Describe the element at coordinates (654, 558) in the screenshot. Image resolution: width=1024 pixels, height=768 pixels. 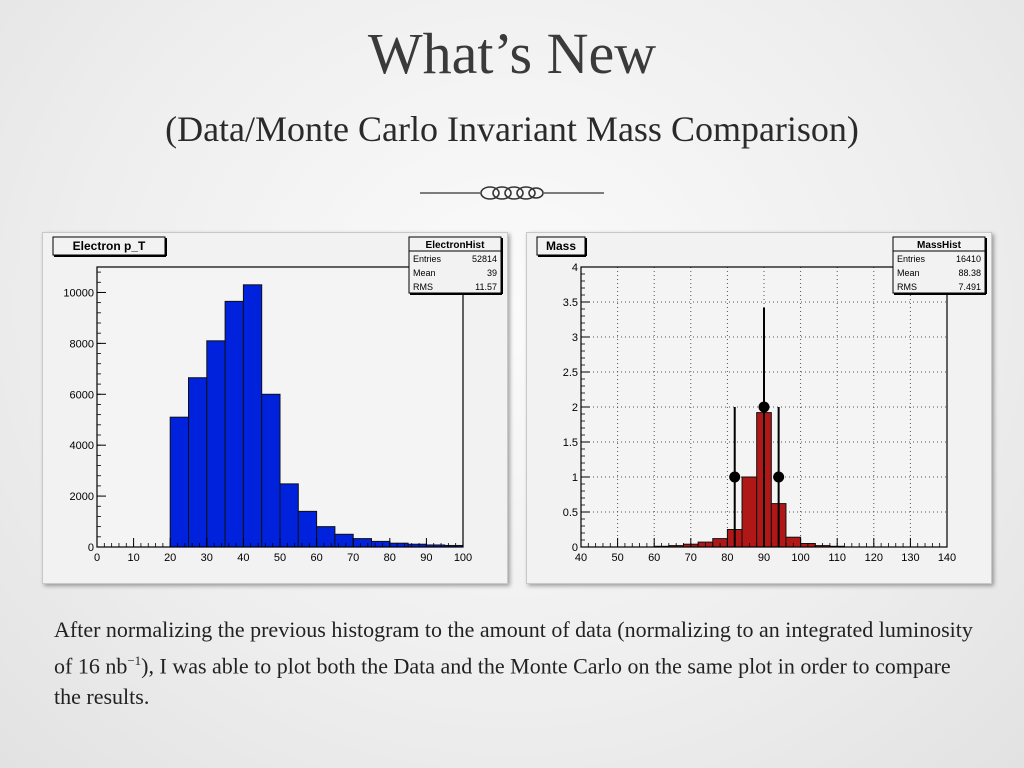
I see `chart1-x-tick-label-2: 60` at that location.